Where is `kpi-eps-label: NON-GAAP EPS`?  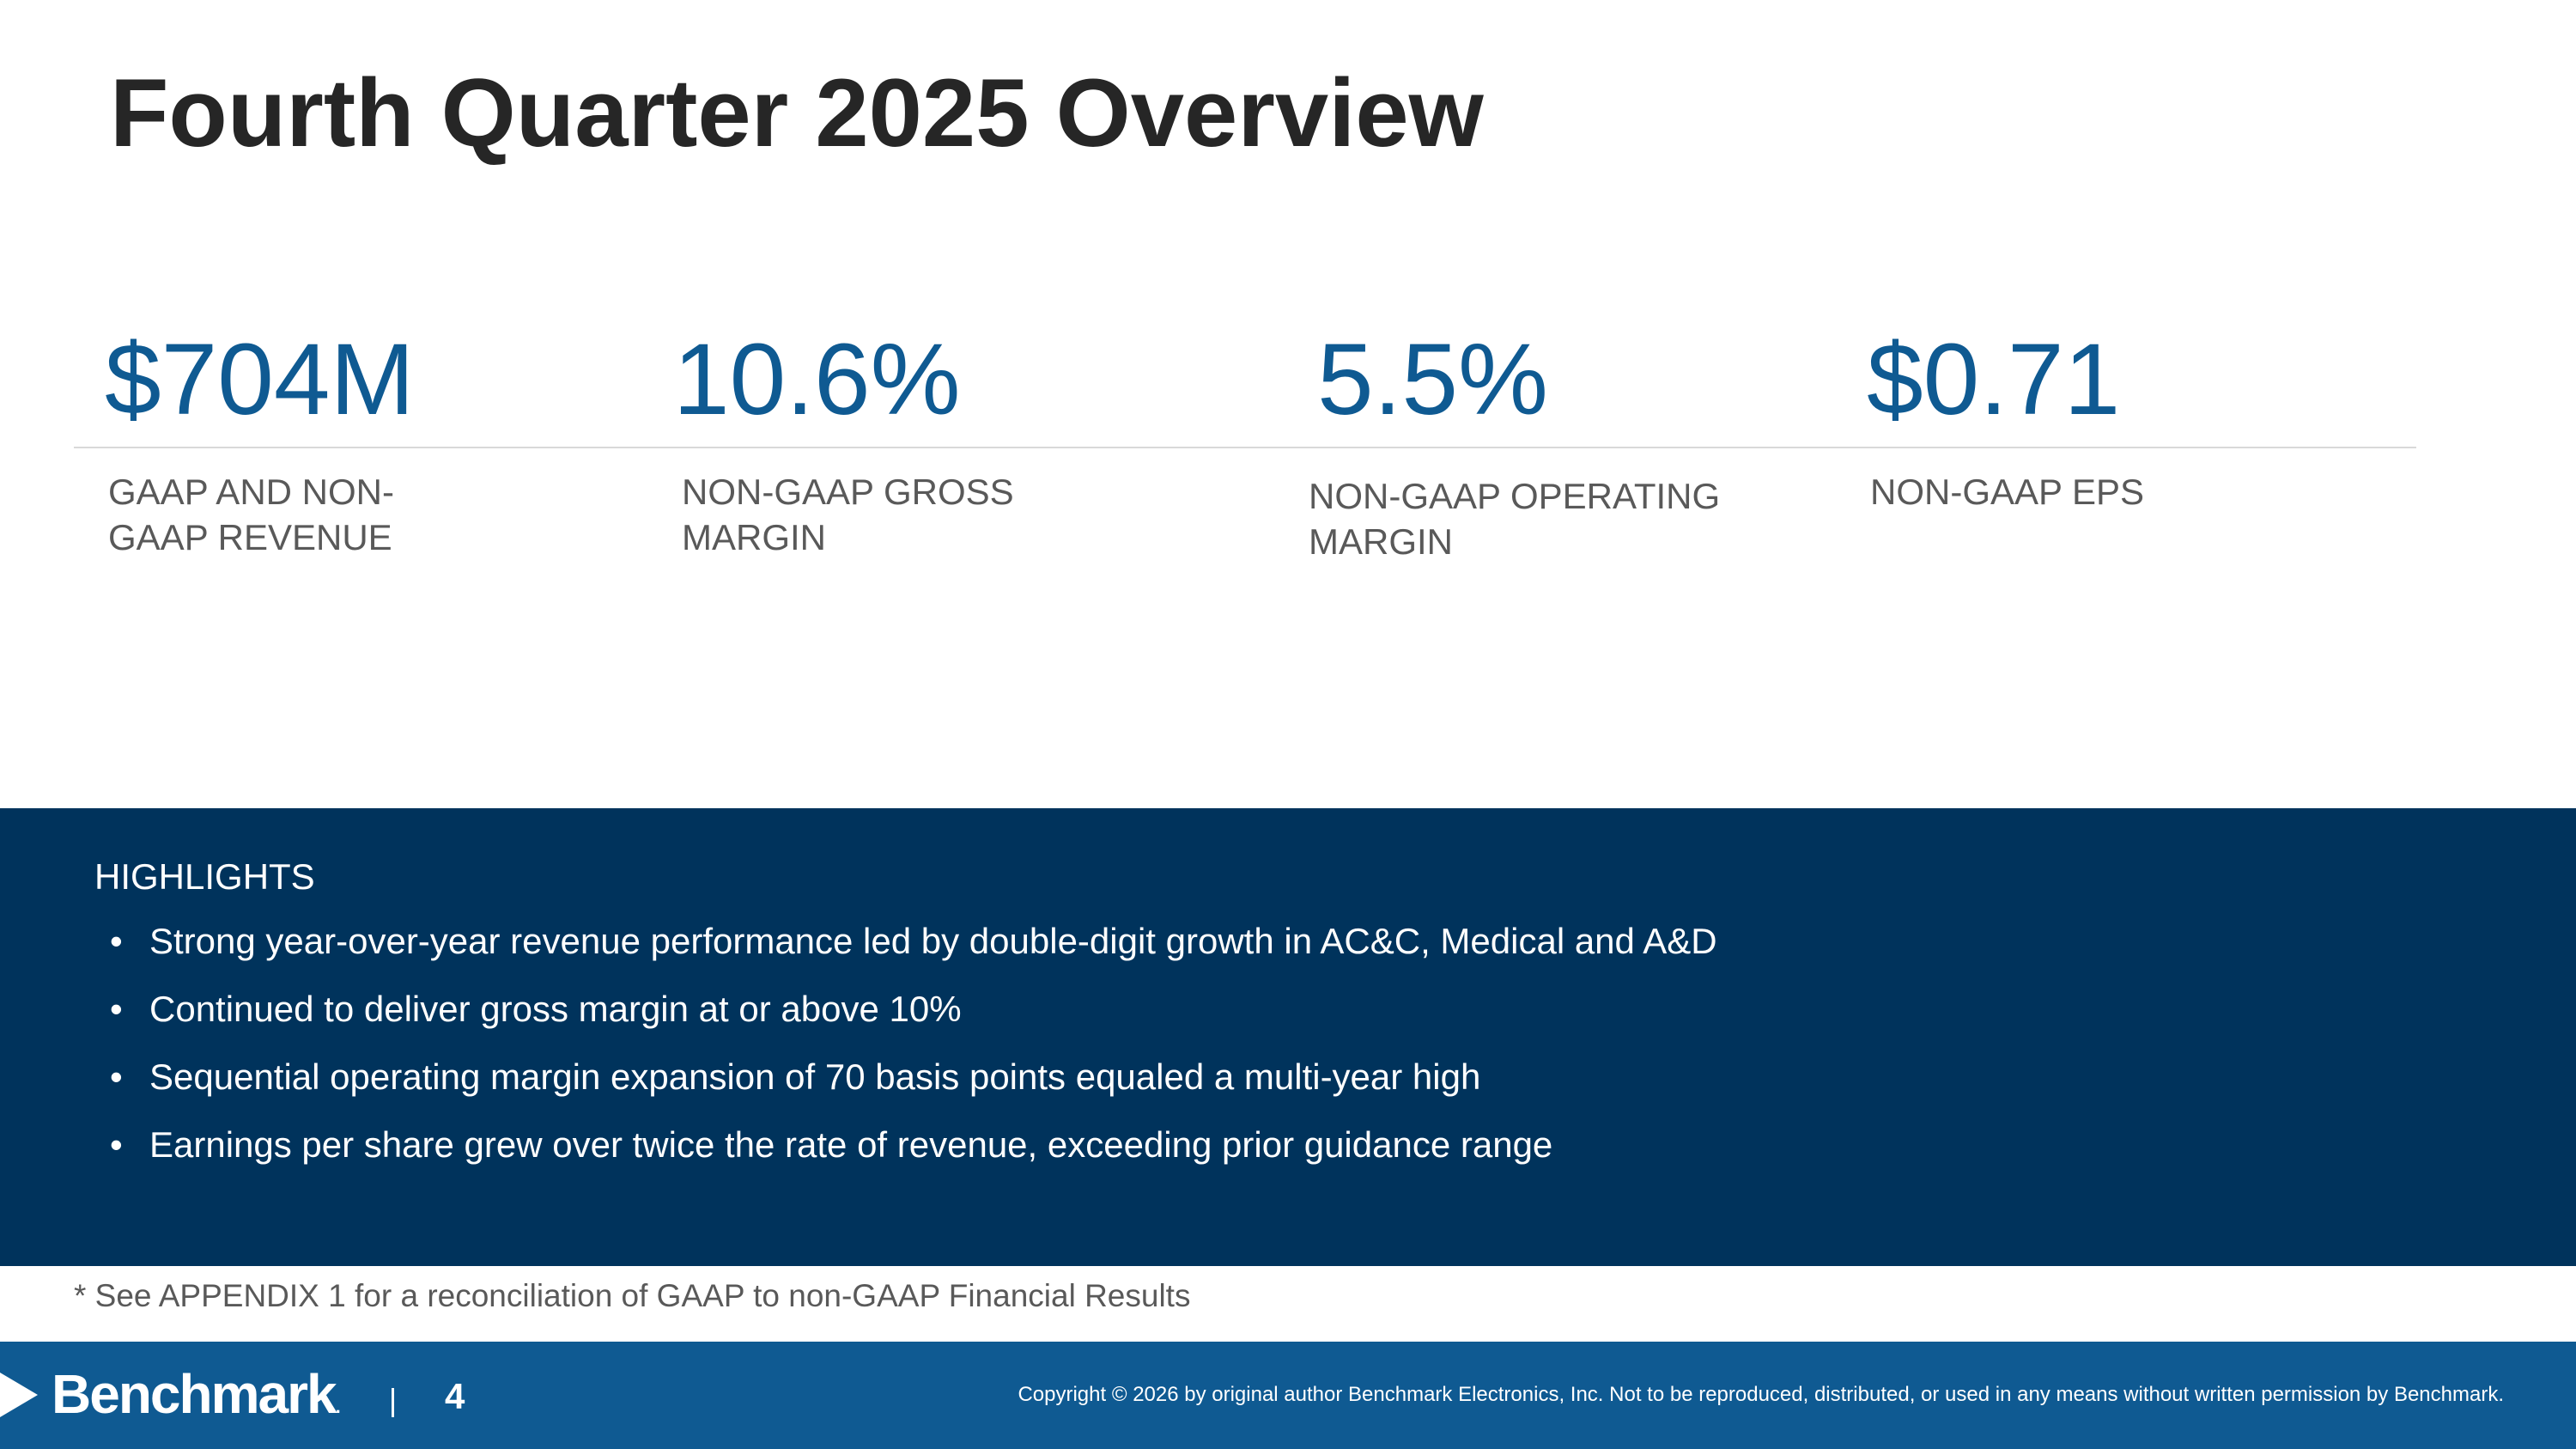 kpi-eps-label: NON-GAAP EPS is located at coordinates (2111, 491).